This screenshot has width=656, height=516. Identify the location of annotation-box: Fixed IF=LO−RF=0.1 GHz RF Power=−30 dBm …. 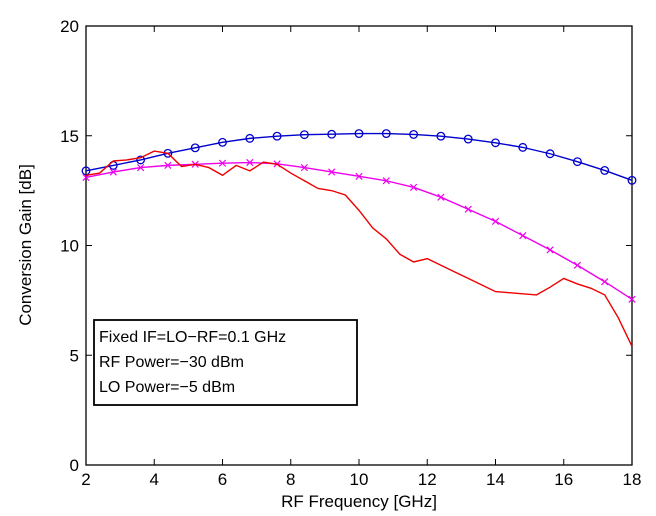
(225, 362).